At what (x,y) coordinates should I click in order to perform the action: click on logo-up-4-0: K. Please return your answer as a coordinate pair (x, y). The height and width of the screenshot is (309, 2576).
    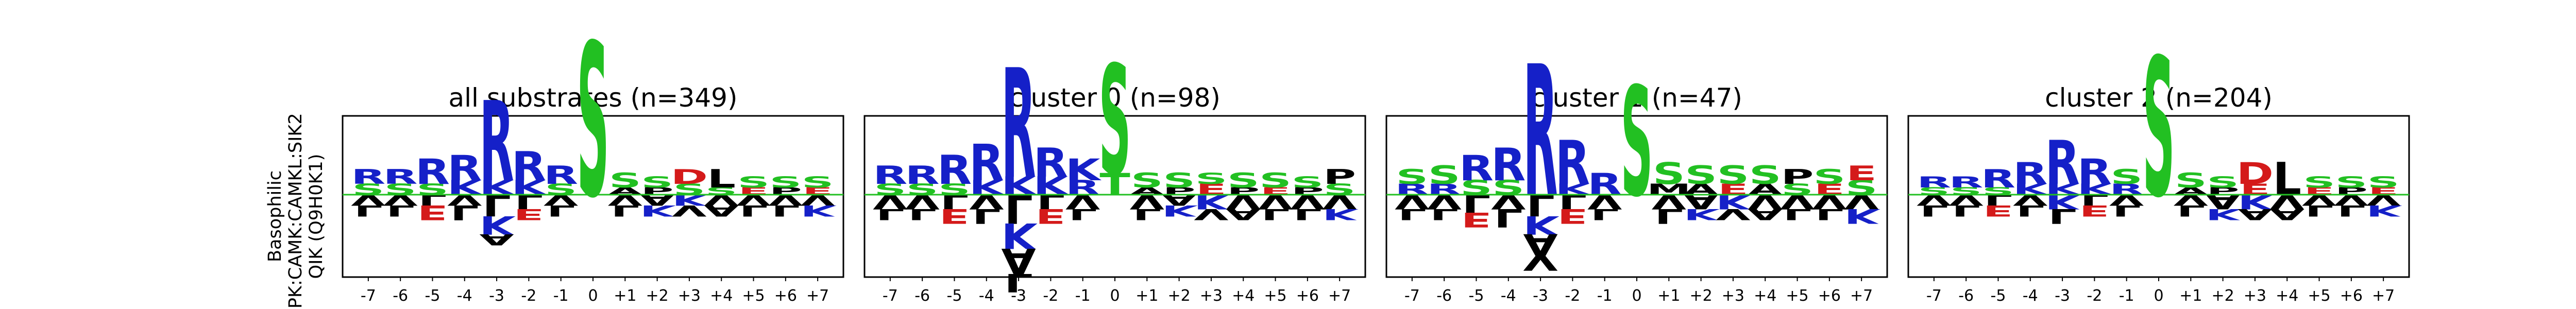
    Looking at the image, I should click on (2063, 189).